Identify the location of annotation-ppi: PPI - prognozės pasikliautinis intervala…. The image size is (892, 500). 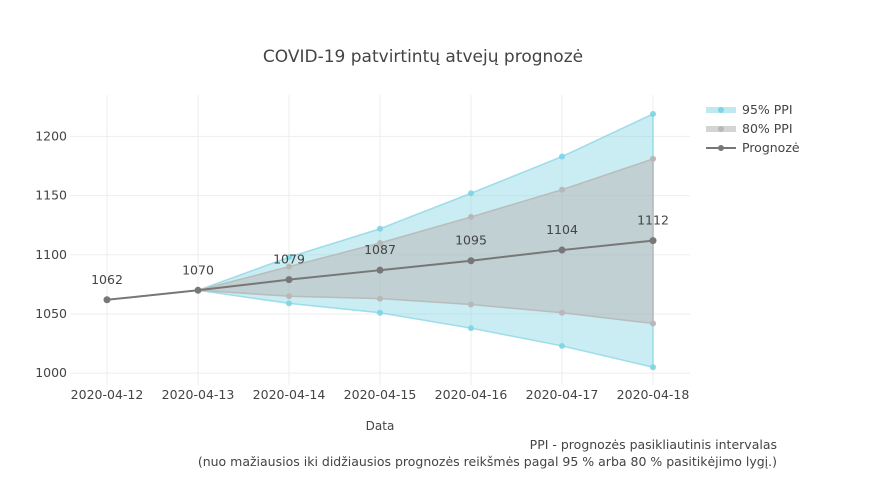
(653, 444).